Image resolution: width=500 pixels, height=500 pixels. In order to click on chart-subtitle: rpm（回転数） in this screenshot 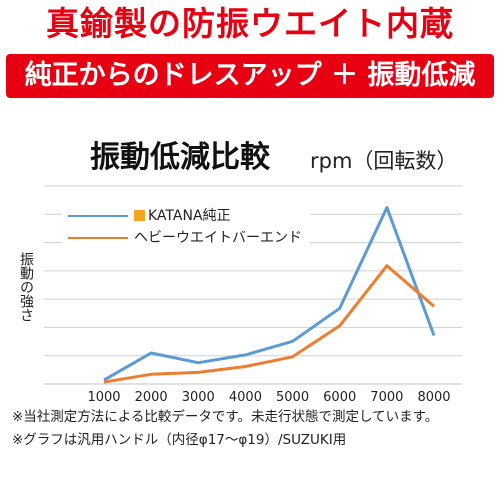, I will do `click(384, 161)`.